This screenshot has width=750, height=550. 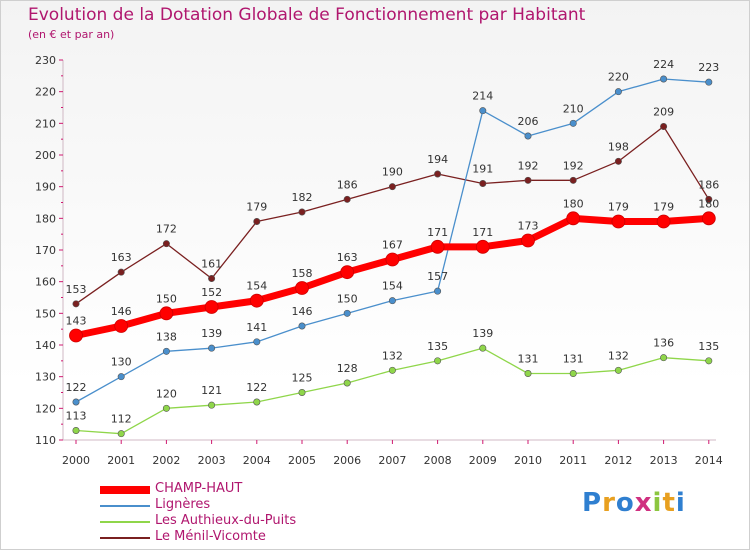 I want to click on data-label: 113, so click(x=76, y=416).